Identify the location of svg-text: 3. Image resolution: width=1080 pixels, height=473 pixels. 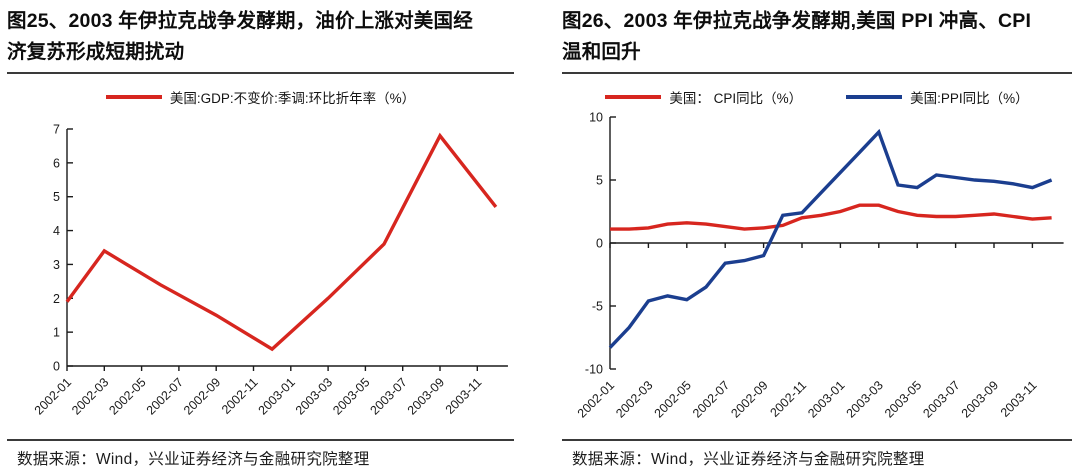
(56, 265).